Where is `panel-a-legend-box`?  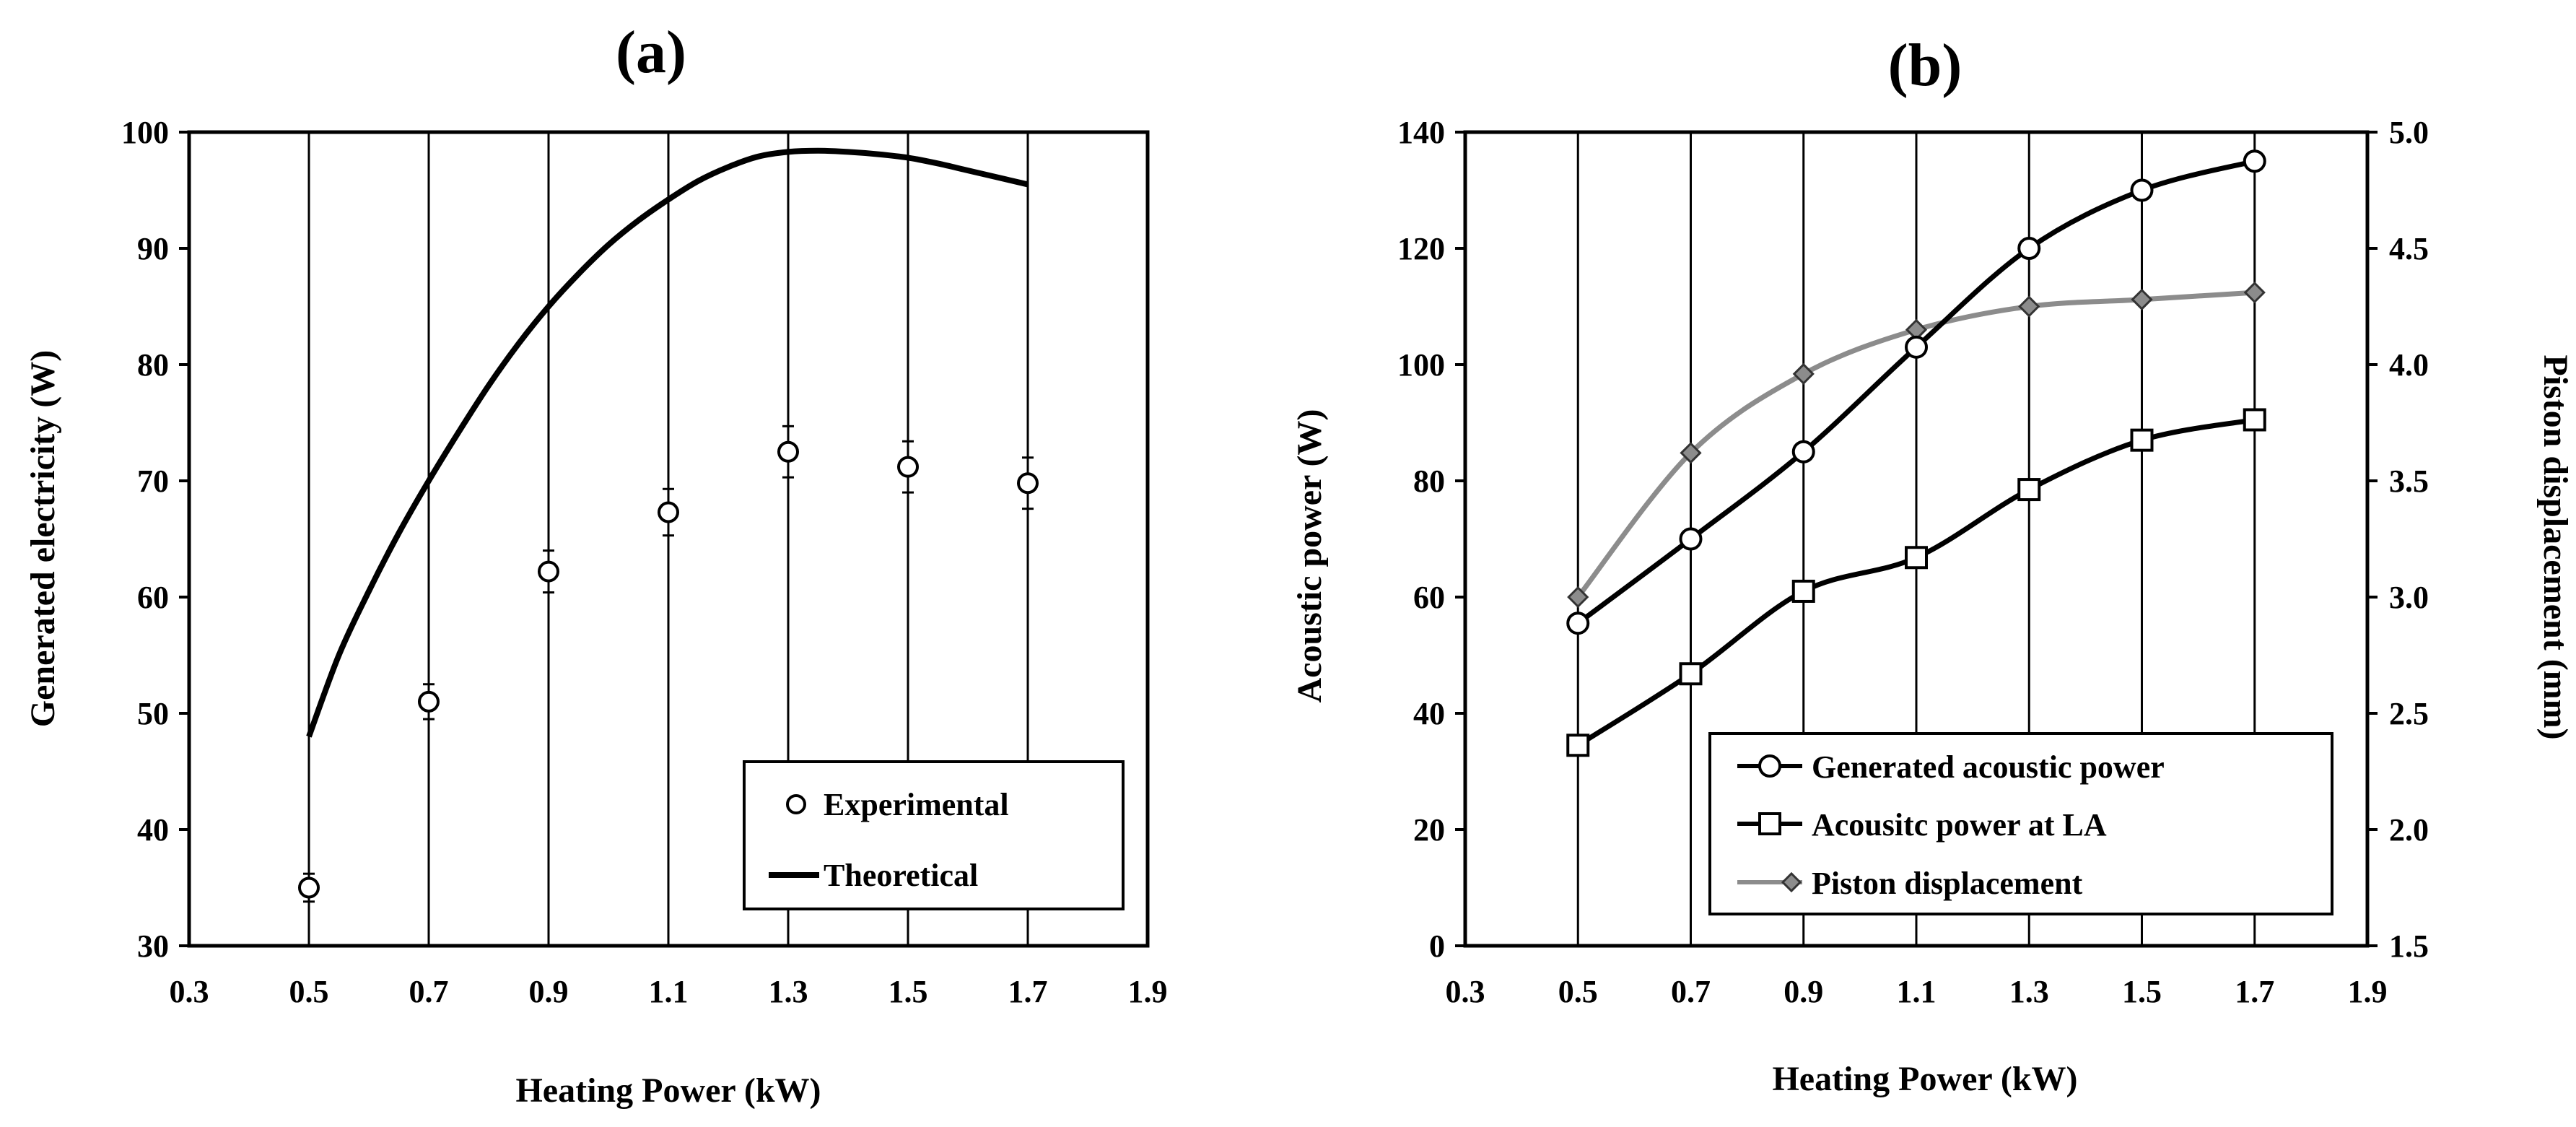 panel-a-legend-box is located at coordinates (934, 835).